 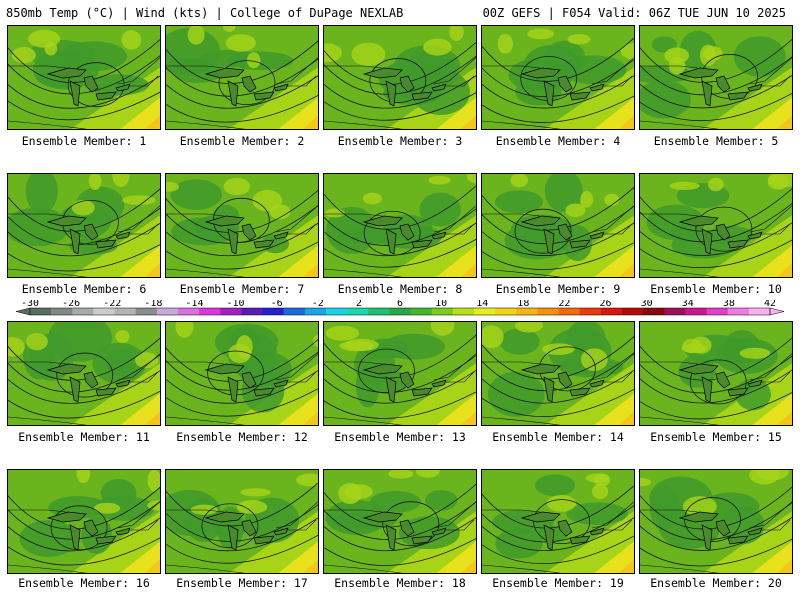 What do you see at coordinates (400, 289) in the screenshot?
I see `ensemble-member-label: Ensemble Member: 8` at bounding box center [400, 289].